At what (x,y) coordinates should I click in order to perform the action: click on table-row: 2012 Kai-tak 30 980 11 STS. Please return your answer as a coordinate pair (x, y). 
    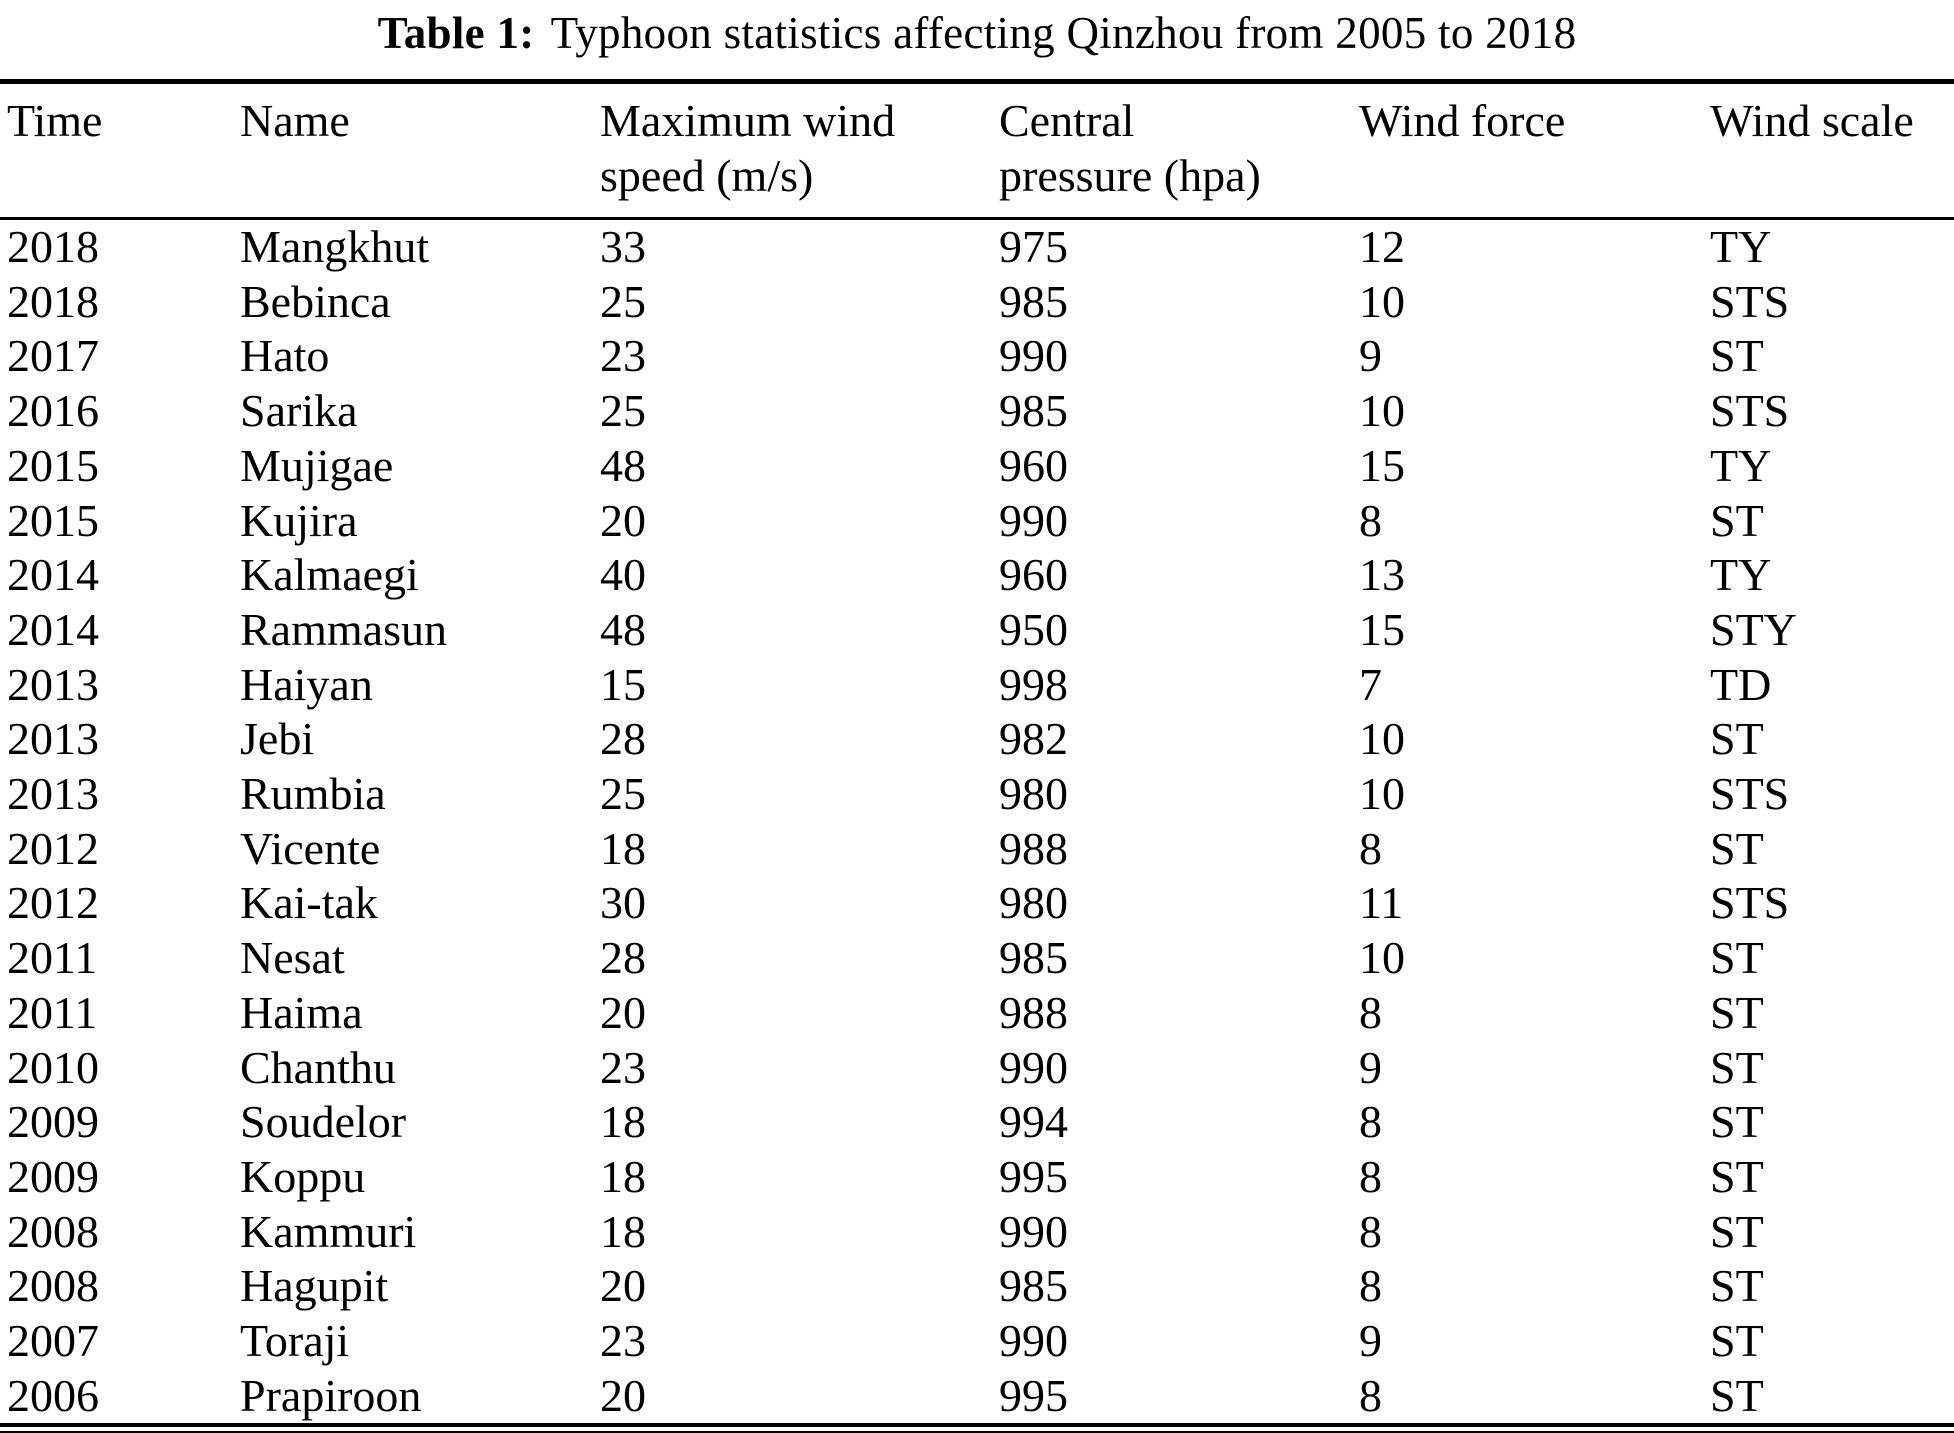
    Looking at the image, I should click on (977, 903).